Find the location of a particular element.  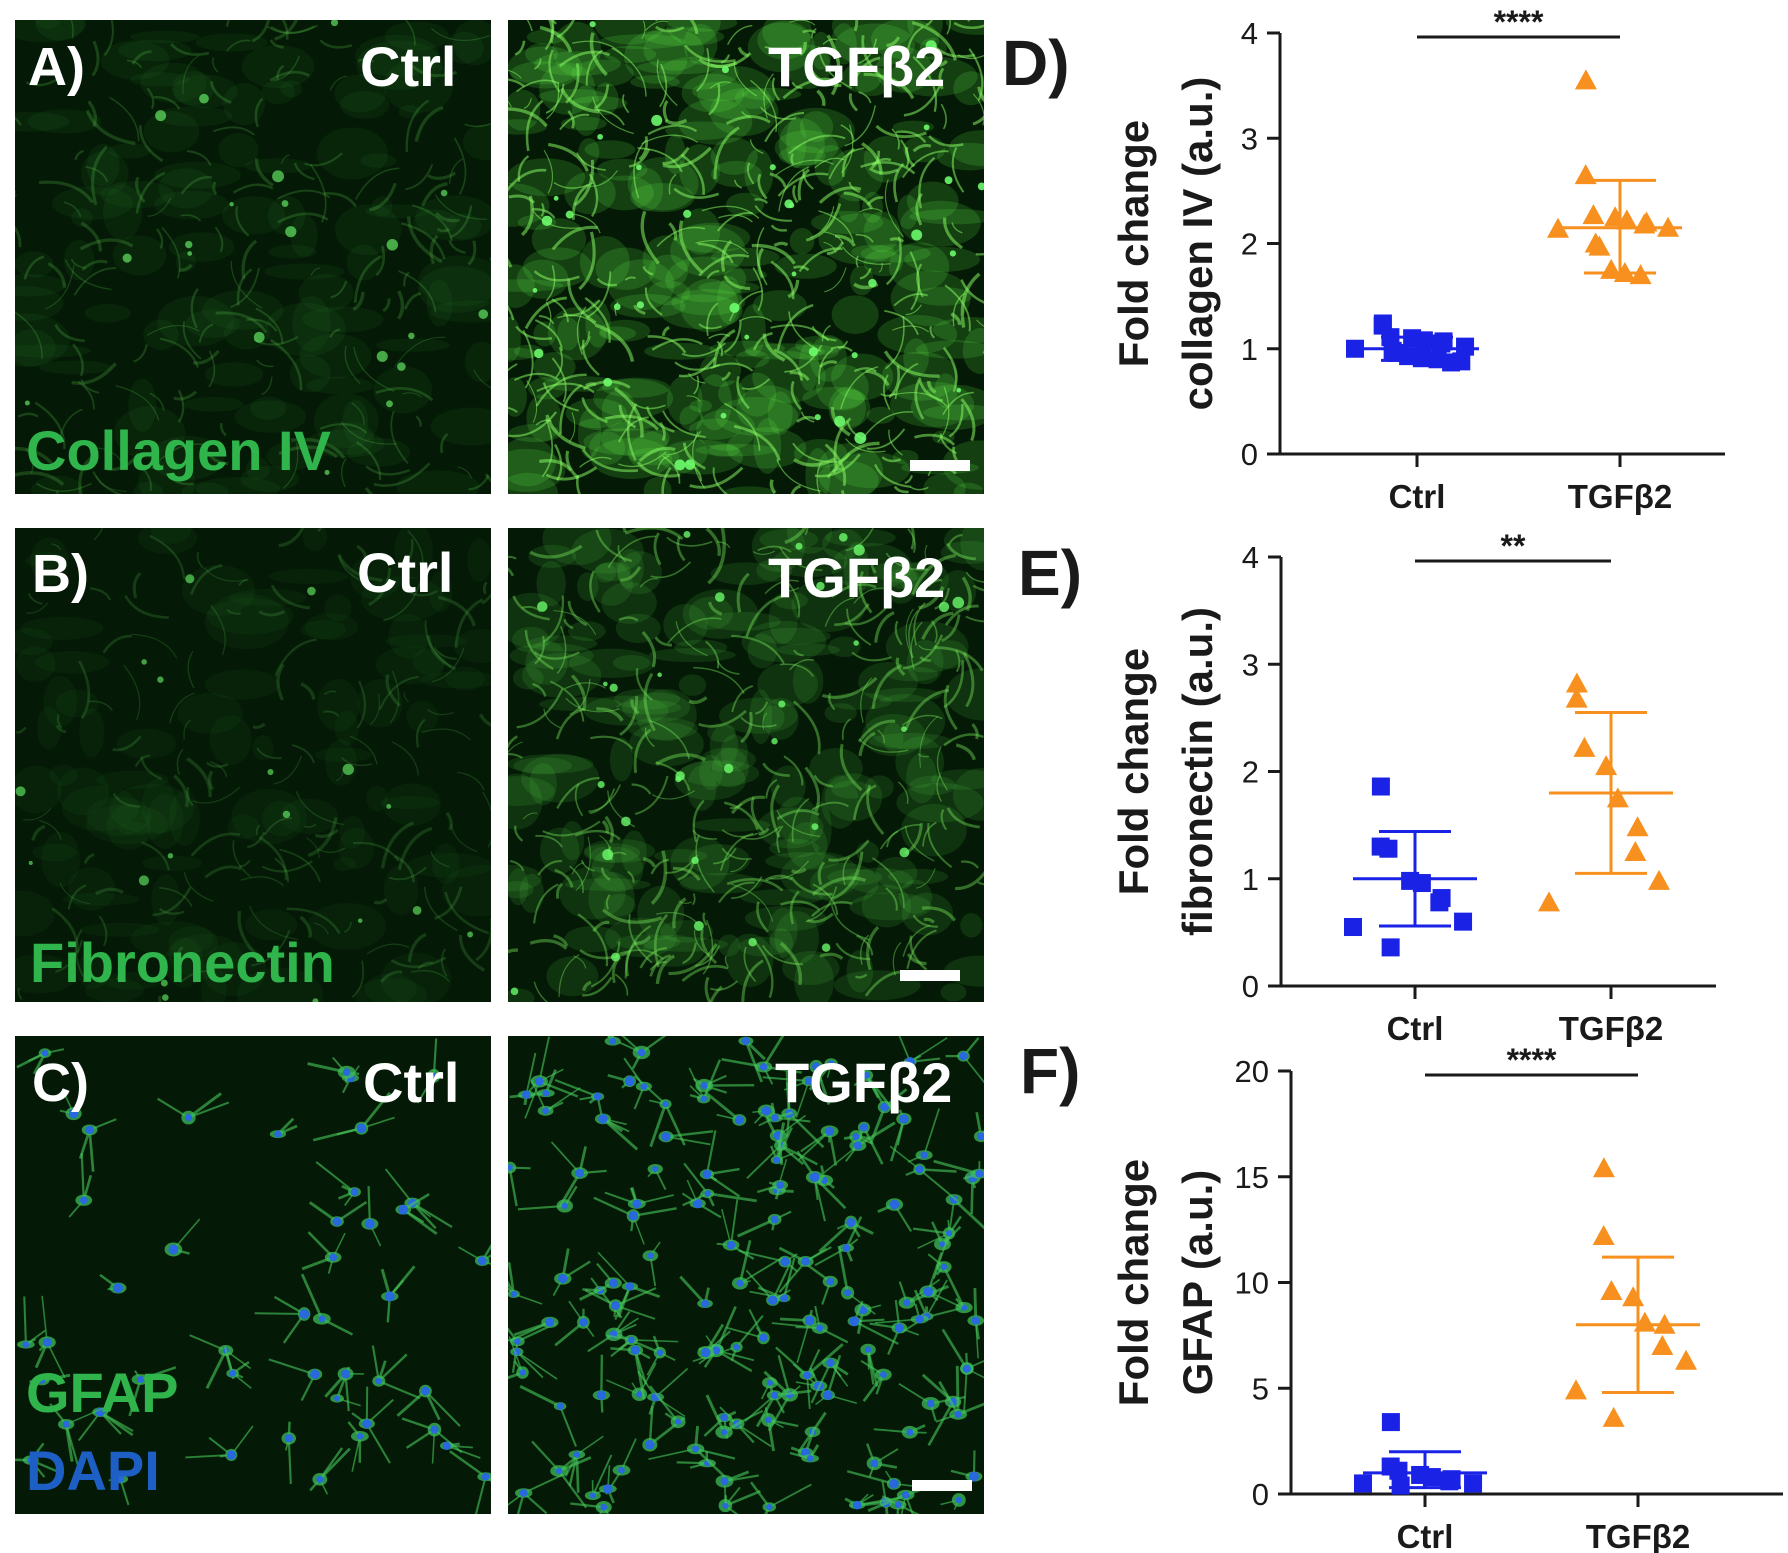

stain-label-collagen: Collagen IV is located at coordinates (178, 450).